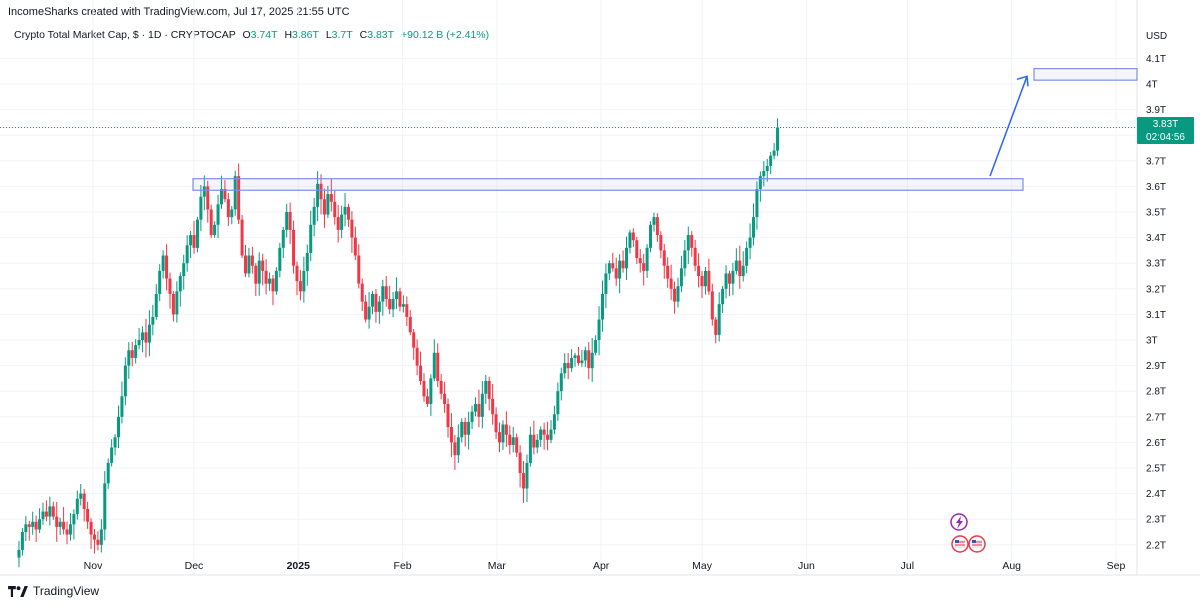 The image size is (1200, 607). Describe the element at coordinates (907, 566) in the screenshot. I see `time-tick-label: Jul` at that location.